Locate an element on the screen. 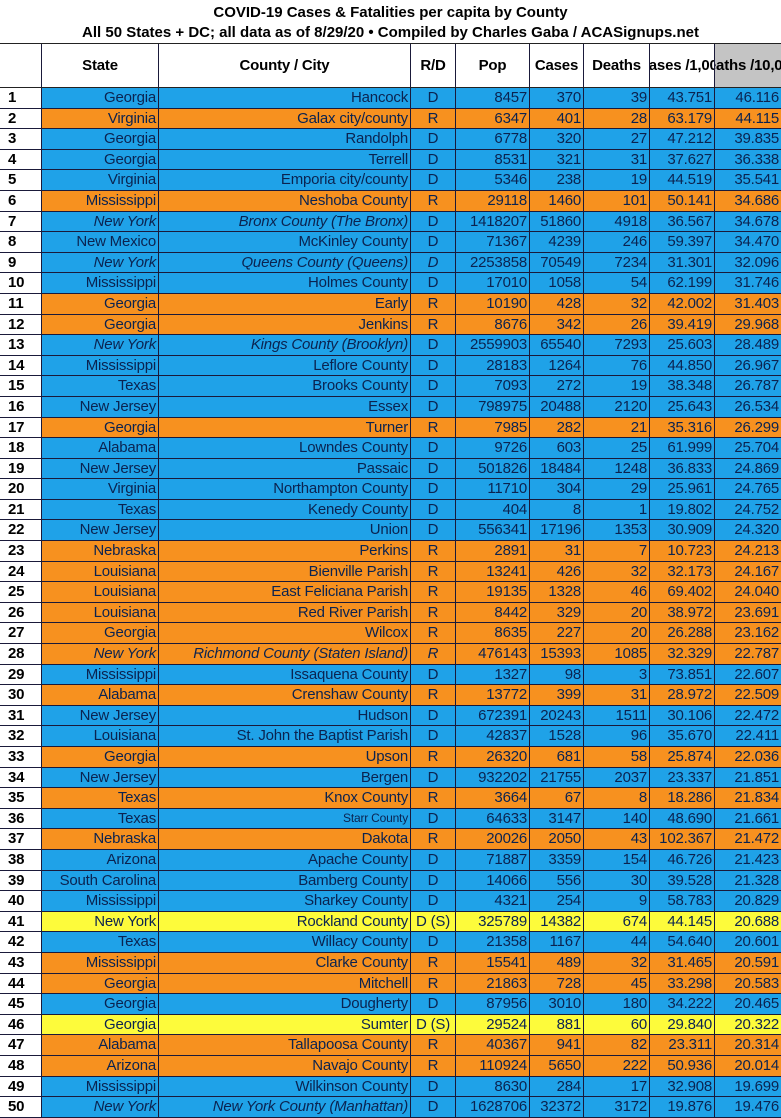 The image size is (781, 1118). deaths-per-10000-cell: 22.036 is located at coordinates (748, 757).